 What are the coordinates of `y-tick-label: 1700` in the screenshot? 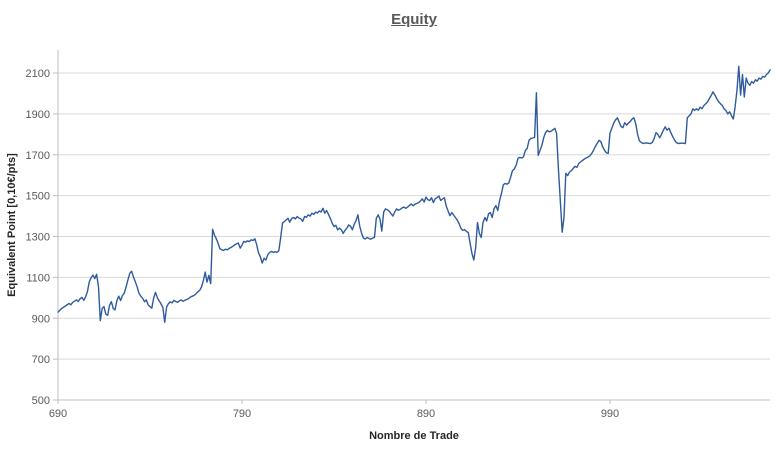 It's located at (38, 156).